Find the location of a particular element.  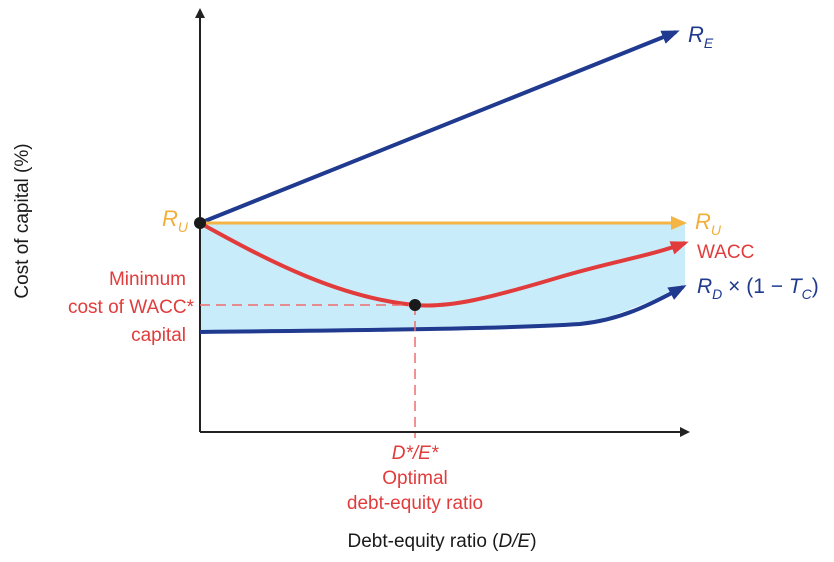

rd-after-tax-label: RD × (1 − TC) is located at coordinates (758, 288).